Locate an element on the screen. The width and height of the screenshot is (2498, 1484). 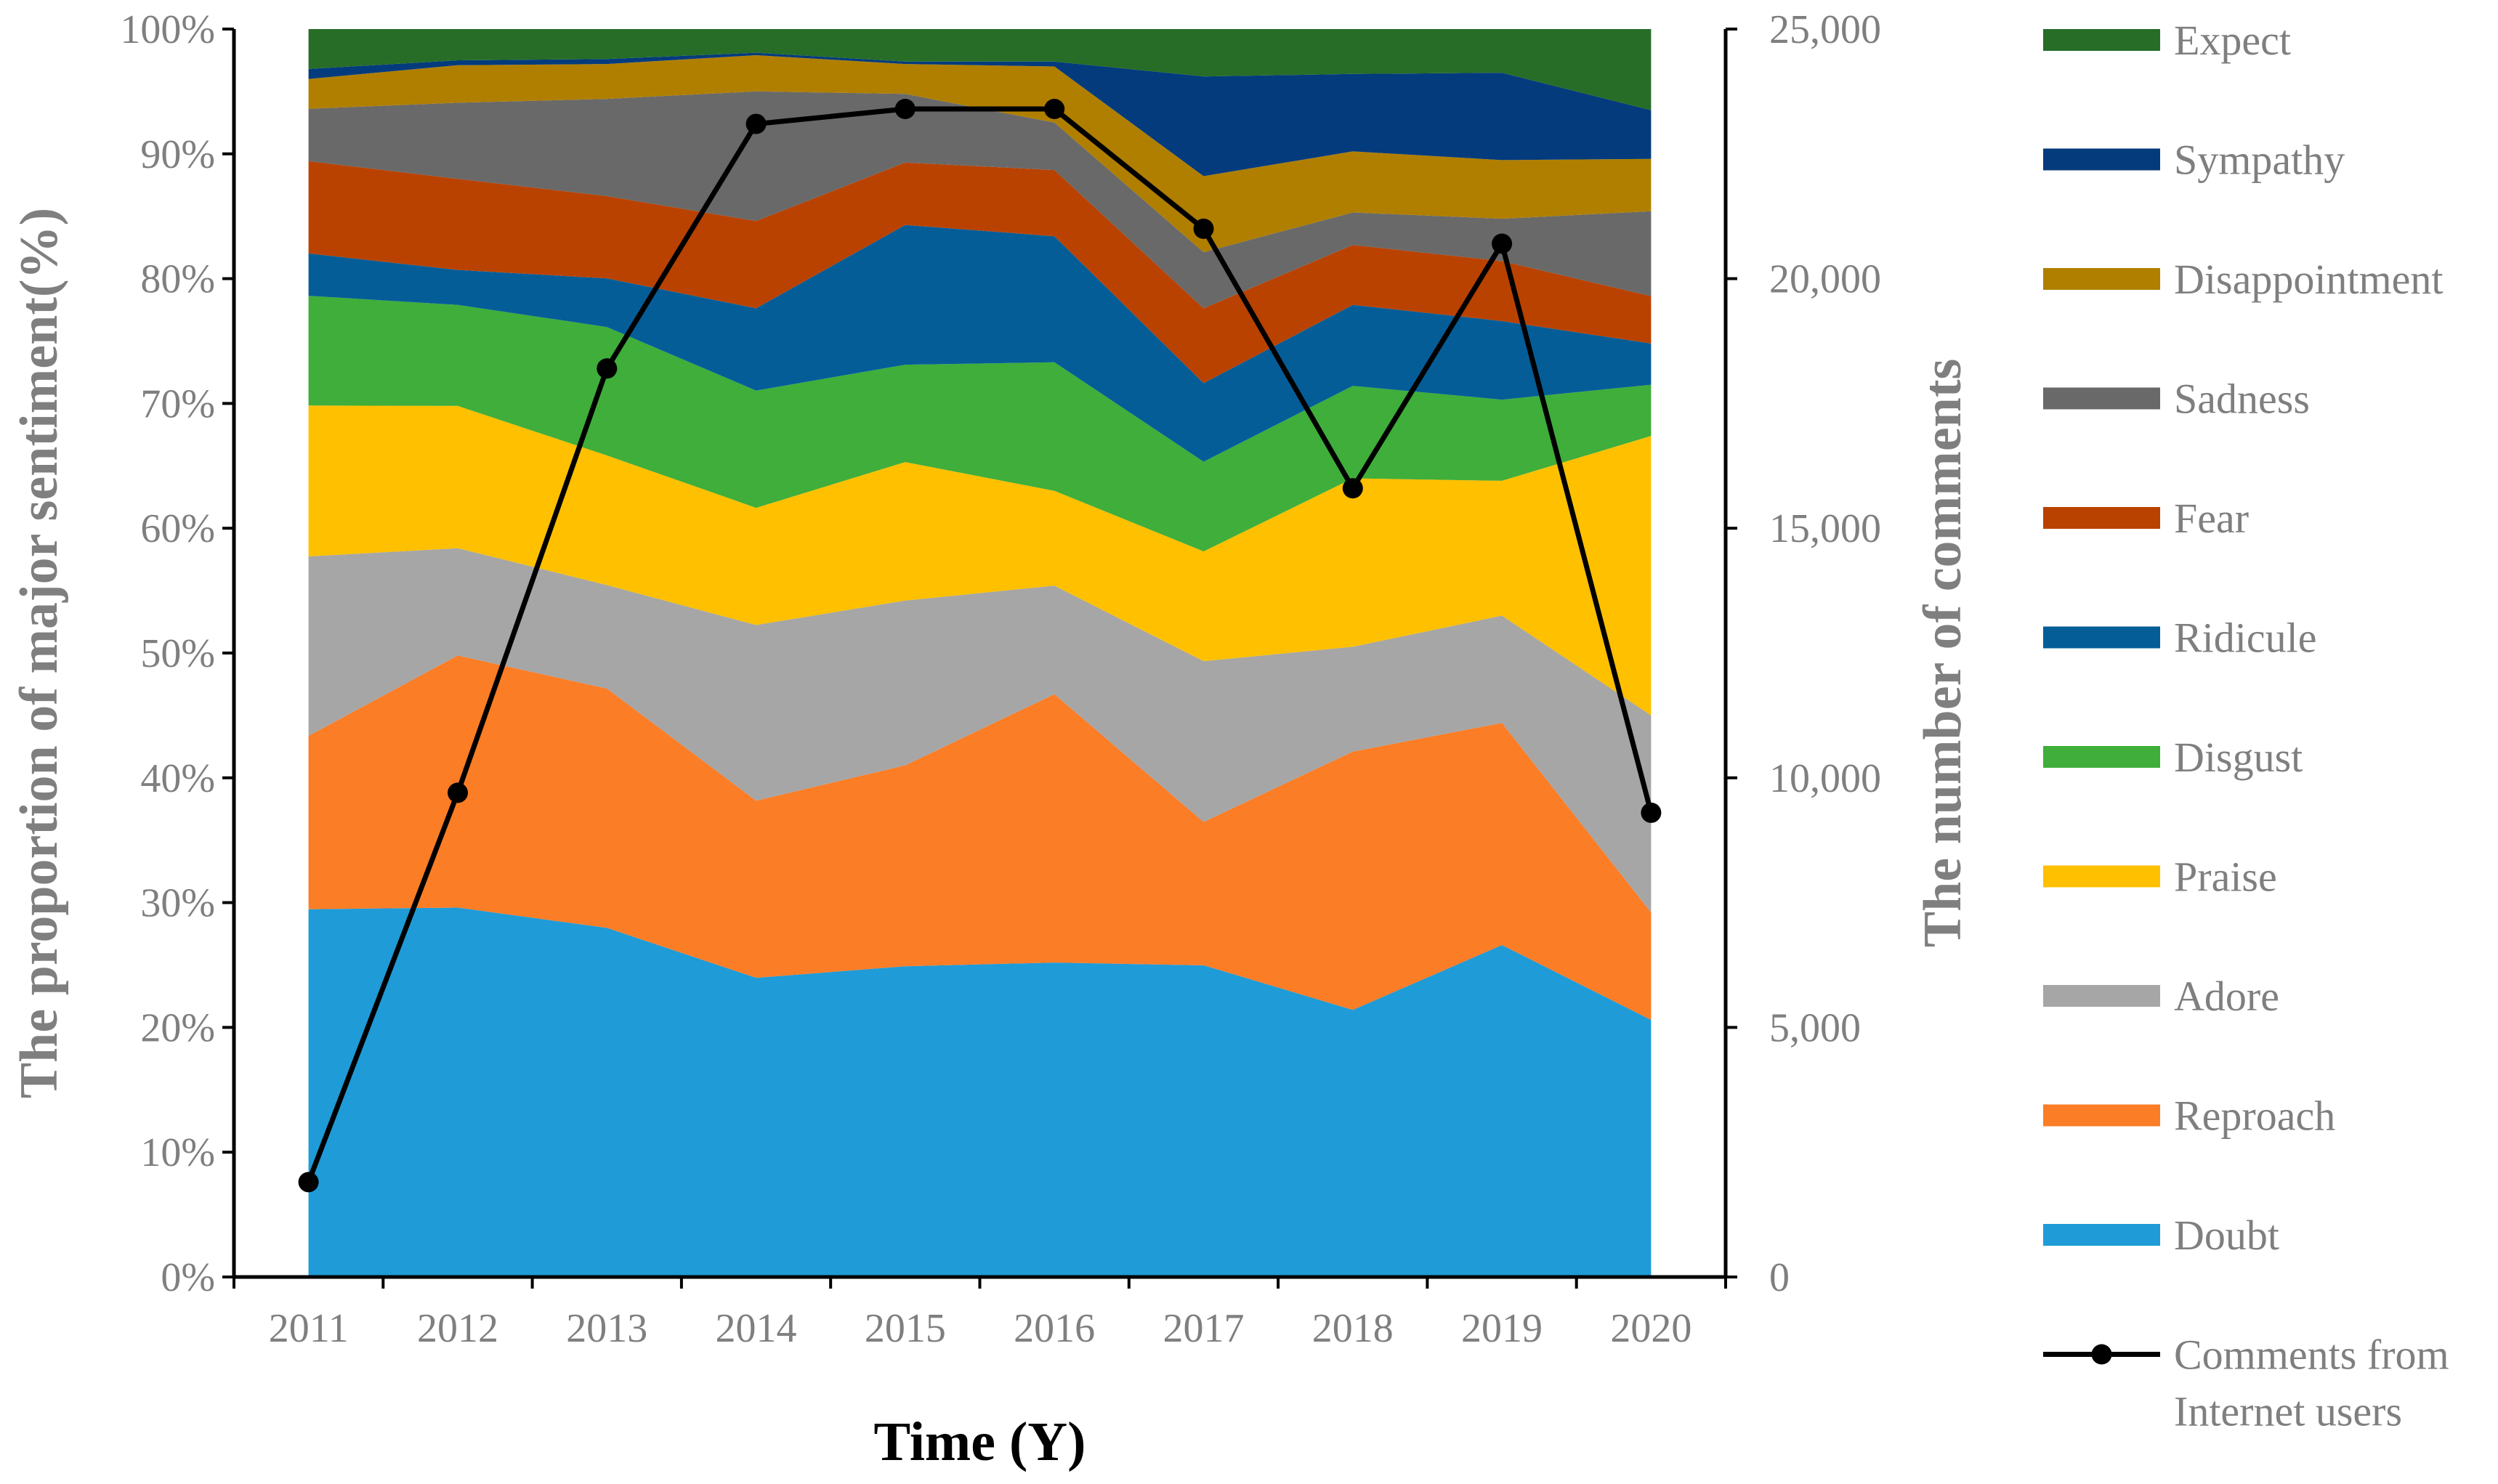
legend-label-comments-line-2: Internet users is located at coordinates (2288, 1411).